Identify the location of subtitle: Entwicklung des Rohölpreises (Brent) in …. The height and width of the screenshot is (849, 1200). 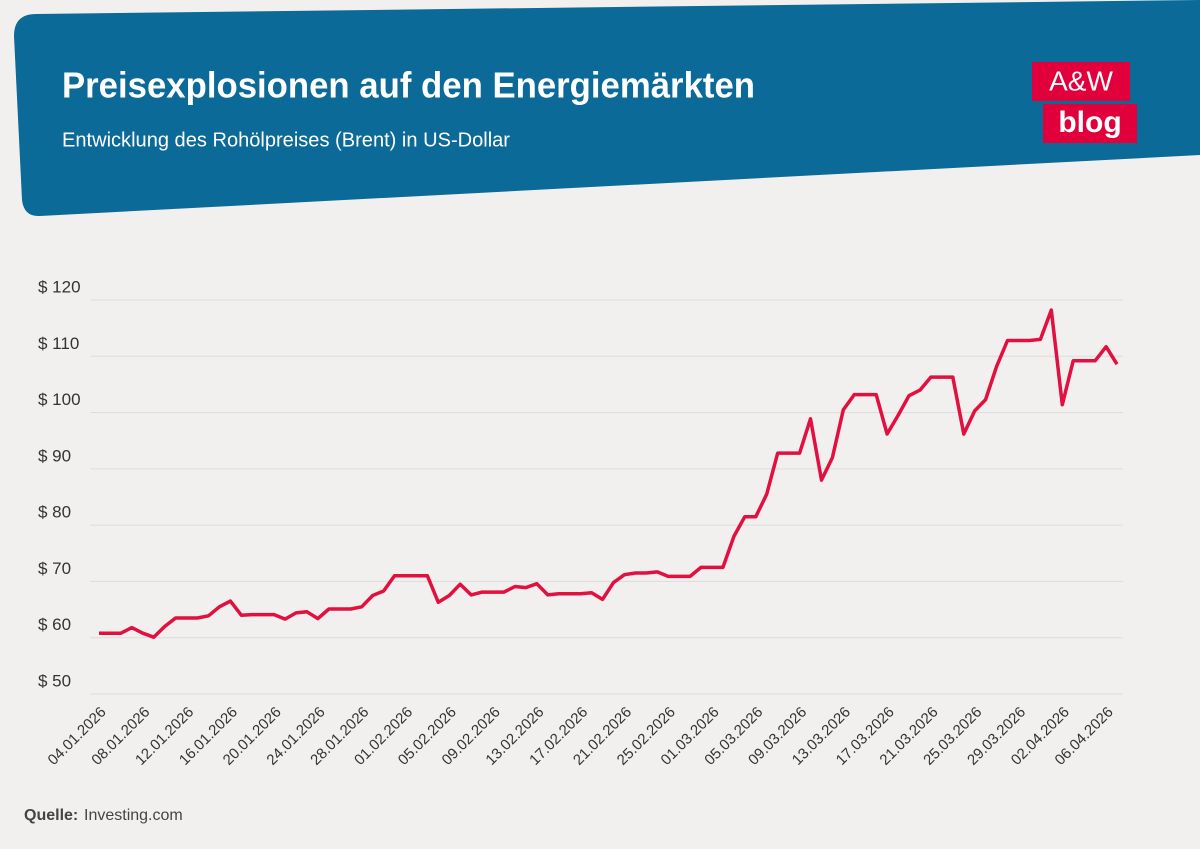
(286, 140).